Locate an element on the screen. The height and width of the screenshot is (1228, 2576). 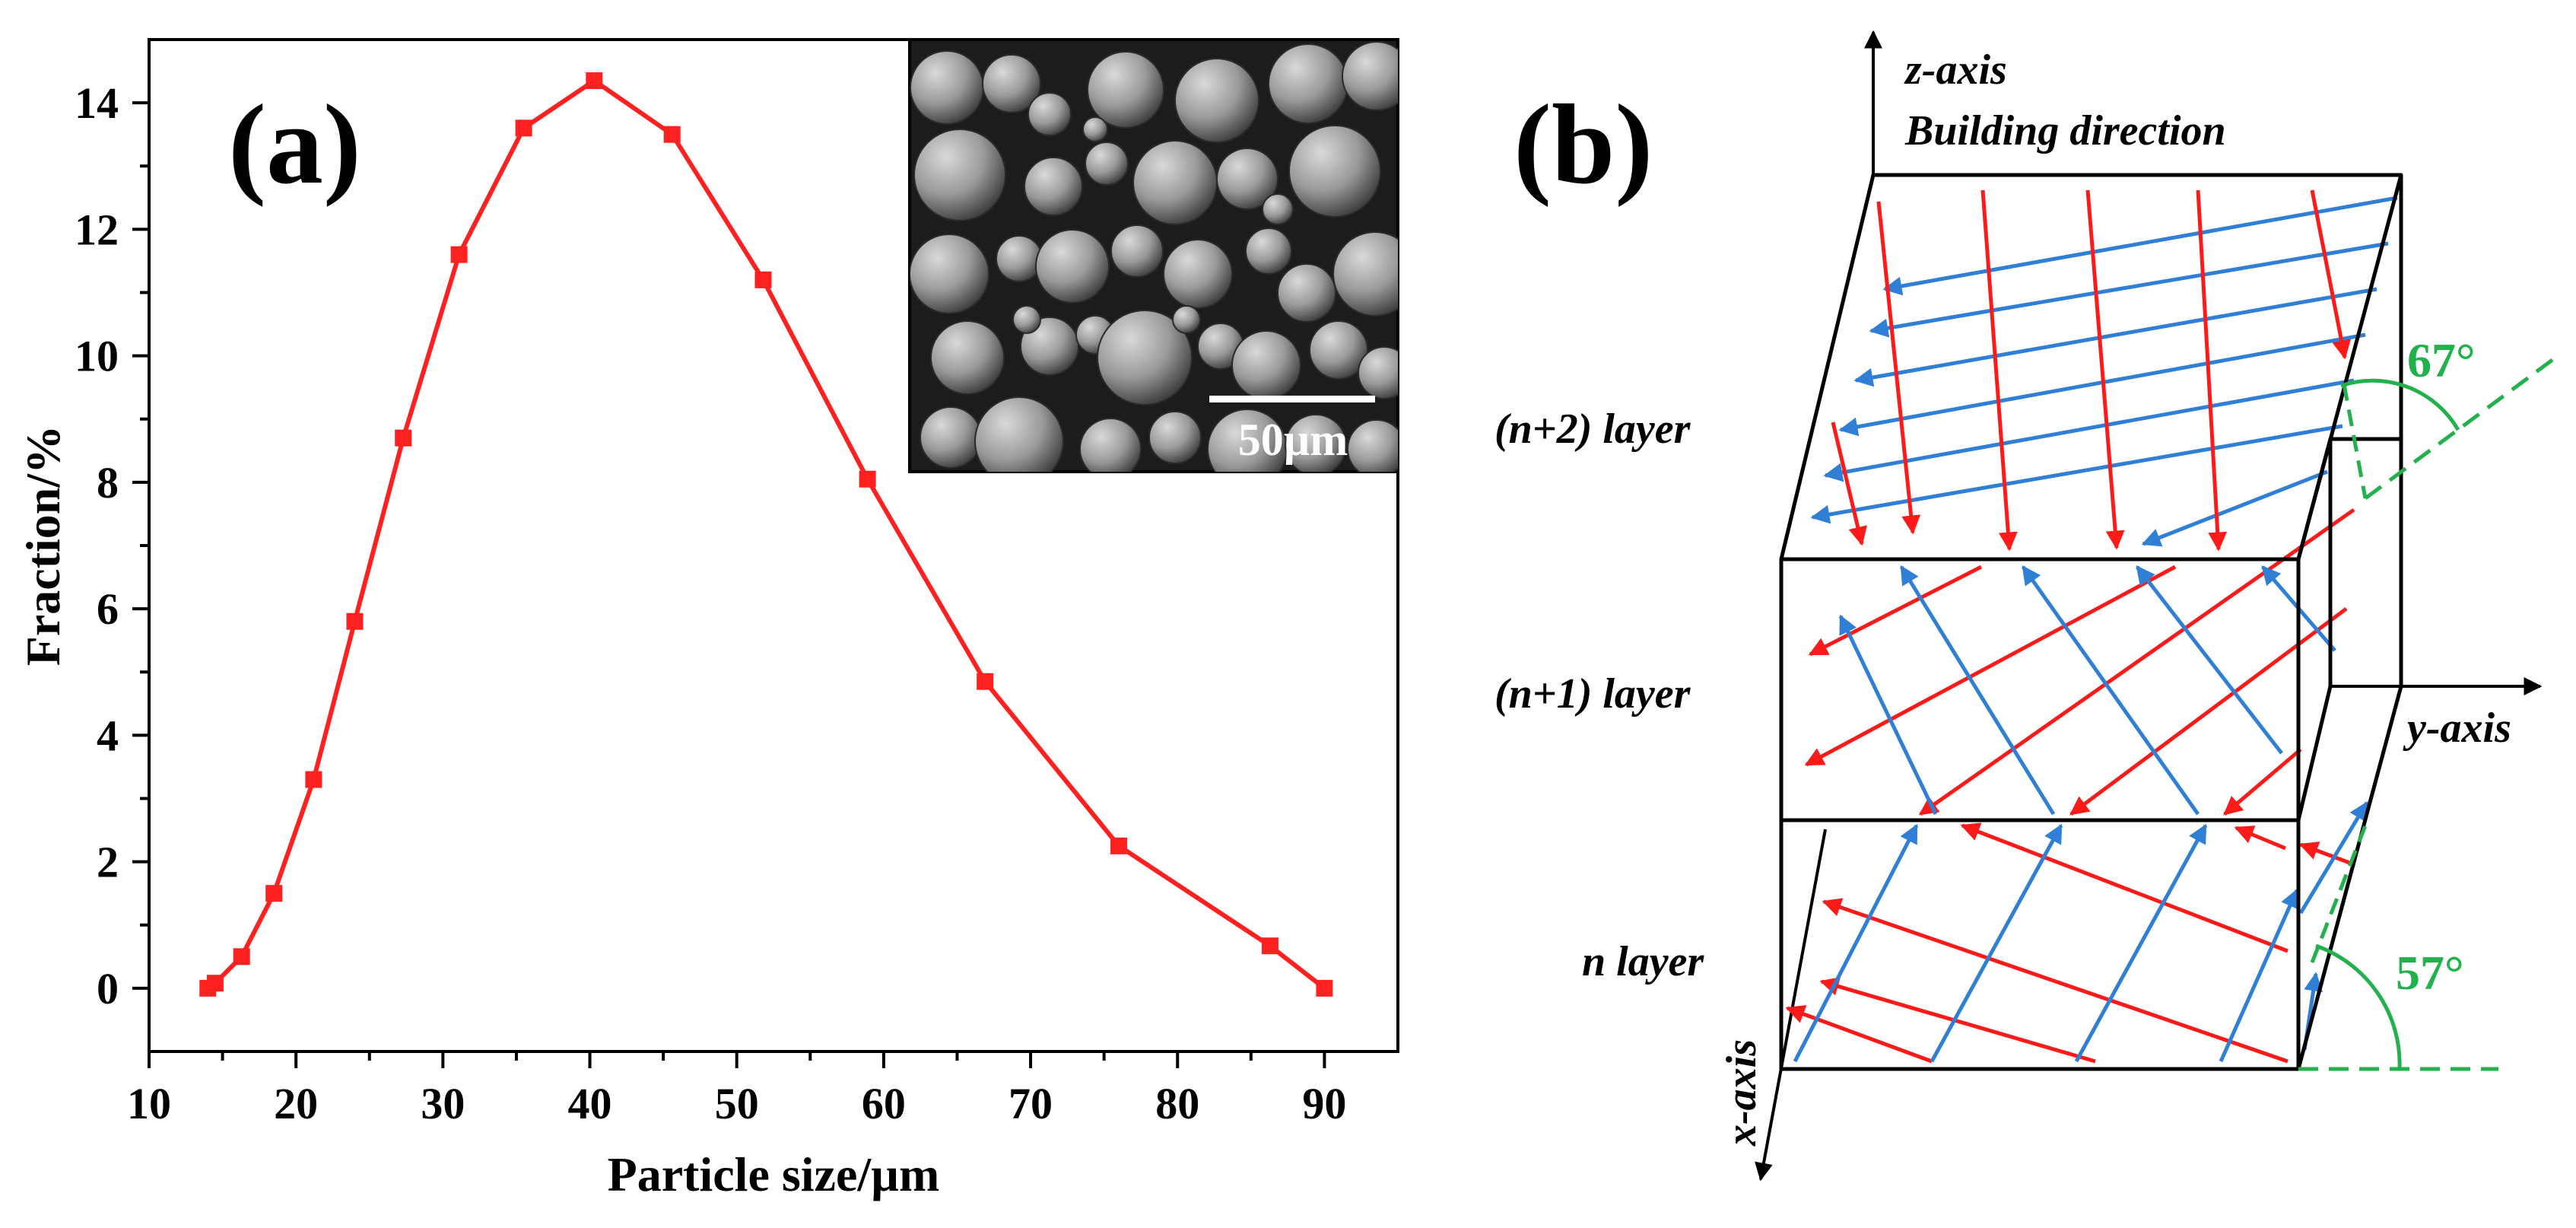
y-tick-label: 4 is located at coordinates (108, 735).